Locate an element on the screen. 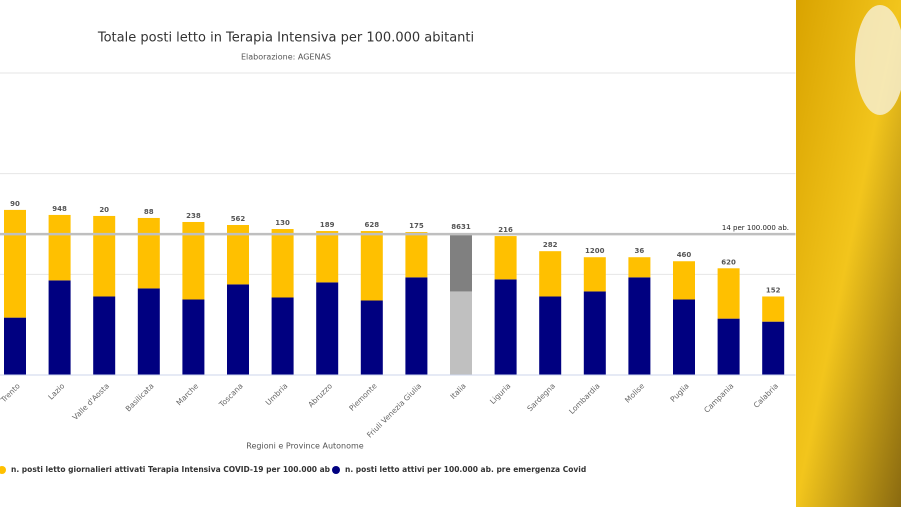 This screenshot has height=507, width=901. bar-label: 88 is located at coordinates (149, 212).